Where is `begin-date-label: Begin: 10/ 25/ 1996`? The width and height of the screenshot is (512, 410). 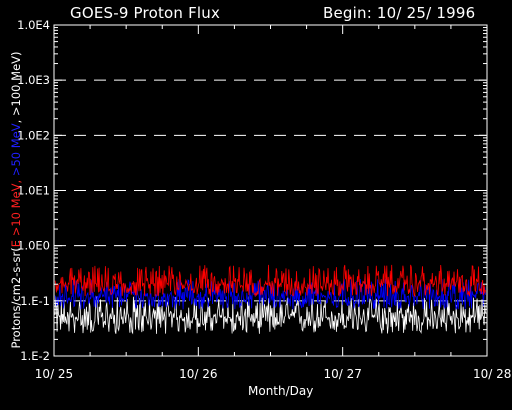 begin-date-label: Begin: 10/ 25/ 1996 is located at coordinates (399, 13).